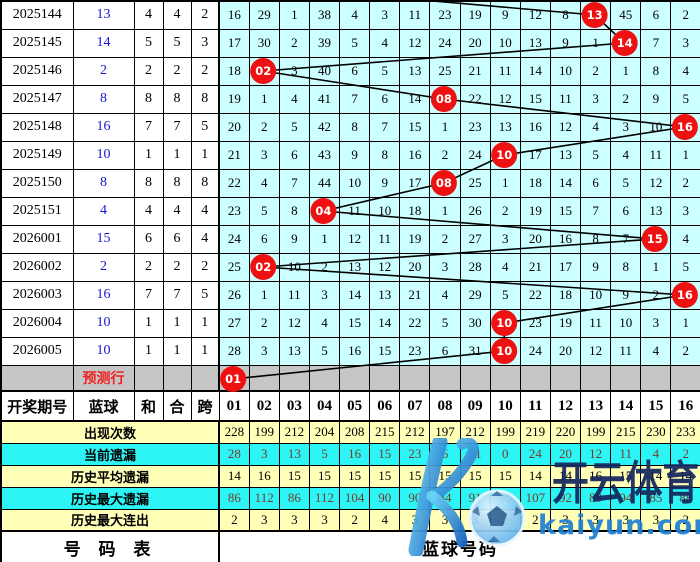 This screenshot has width=700, height=562. Describe the element at coordinates (475, 406) in the screenshot. I see `ball-number-header: 09` at that location.